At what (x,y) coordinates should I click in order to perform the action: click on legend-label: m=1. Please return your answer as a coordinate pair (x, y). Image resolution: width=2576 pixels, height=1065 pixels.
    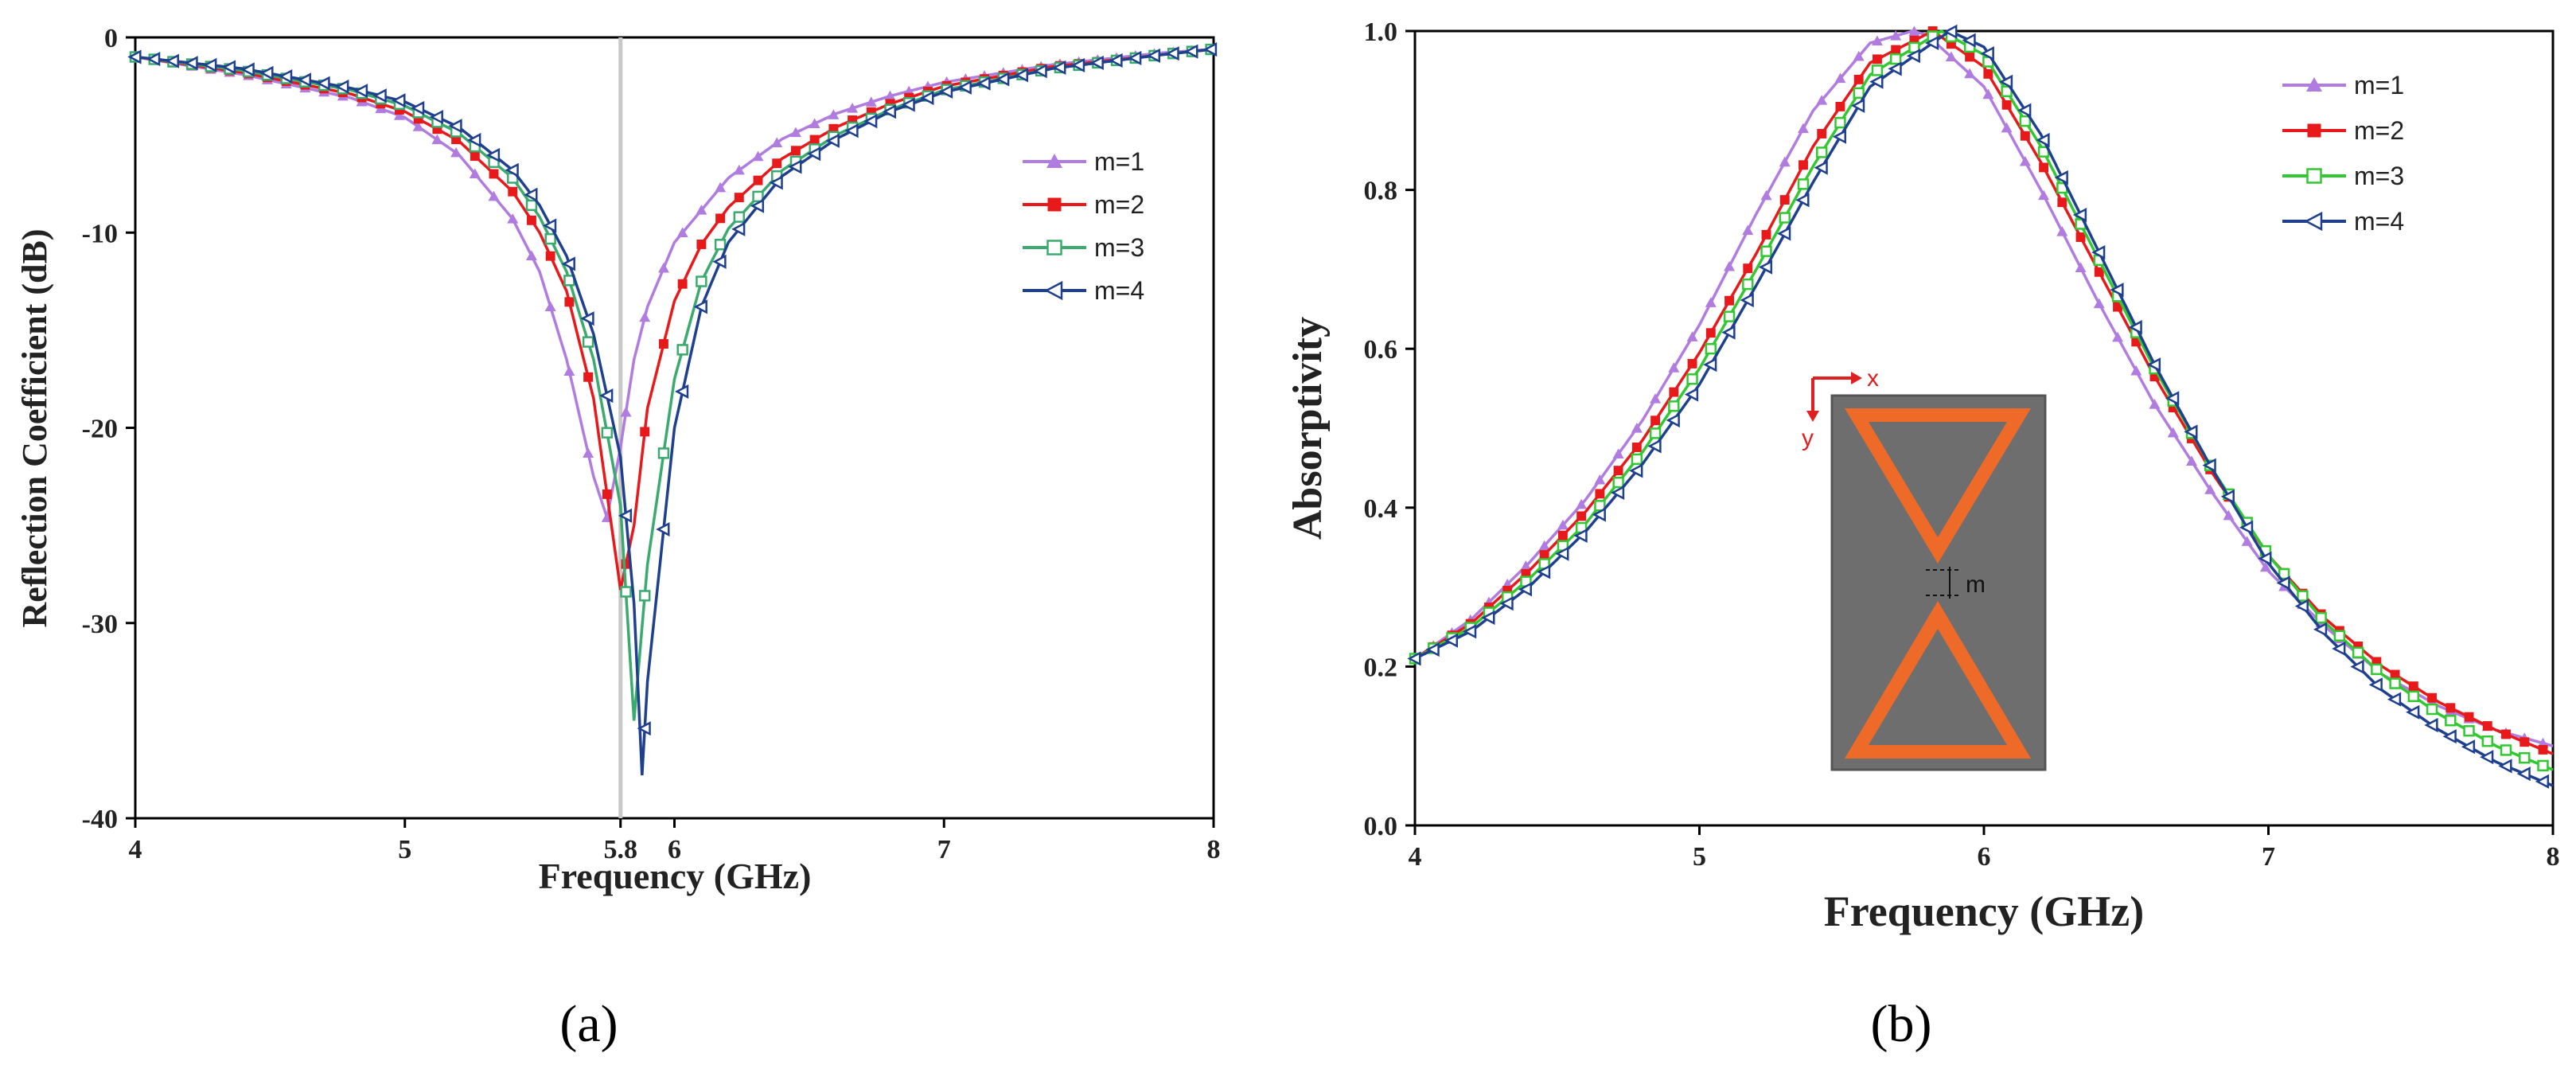
    Looking at the image, I should click on (1119, 161).